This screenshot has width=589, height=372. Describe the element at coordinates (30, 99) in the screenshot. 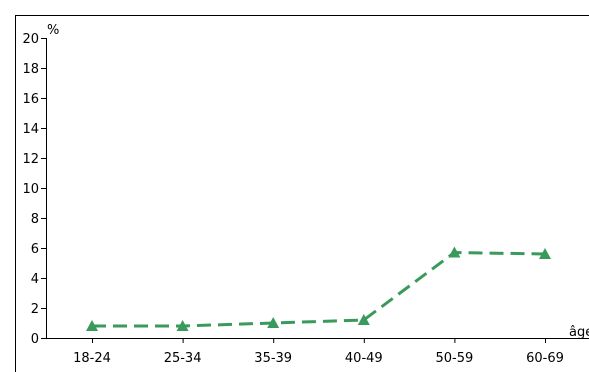

I see `y-tick-label: 16` at that location.